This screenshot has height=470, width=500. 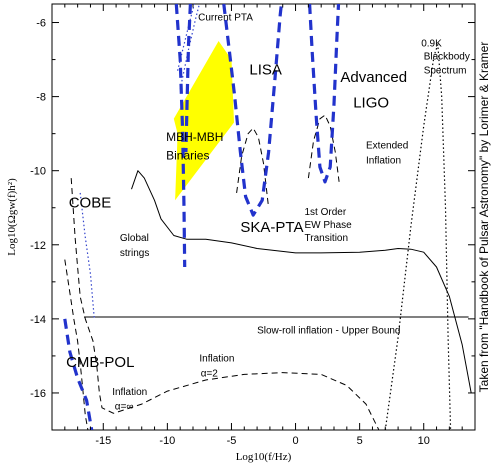 What do you see at coordinates (187, 156) in the screenshot?
I see `annotation-label: Binaries` at bounding box center [187, 156].